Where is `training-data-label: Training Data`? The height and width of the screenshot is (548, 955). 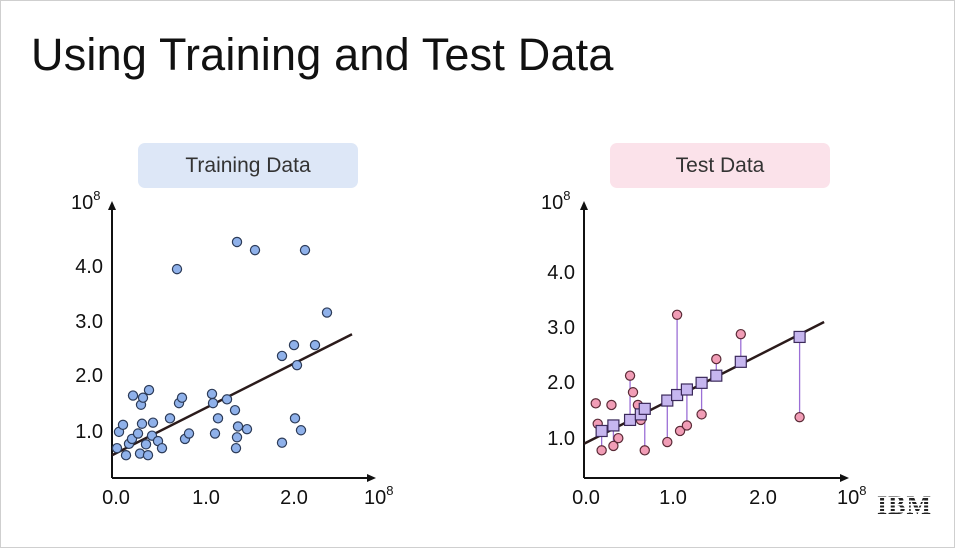
training-data-label: Training Data is located at coordinates (248, 165).